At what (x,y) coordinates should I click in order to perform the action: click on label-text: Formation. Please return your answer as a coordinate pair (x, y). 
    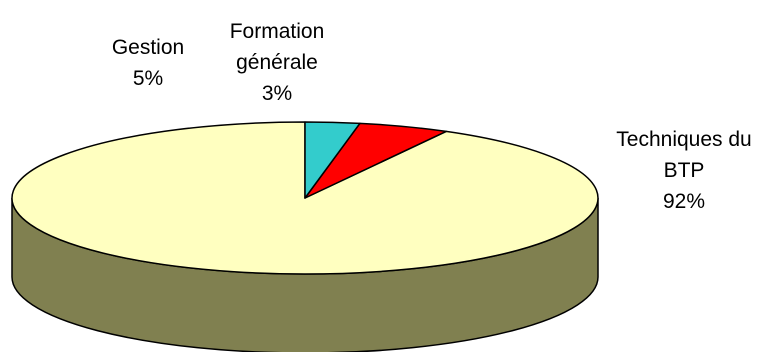
    Looking at the image, I should click on (277, 31).